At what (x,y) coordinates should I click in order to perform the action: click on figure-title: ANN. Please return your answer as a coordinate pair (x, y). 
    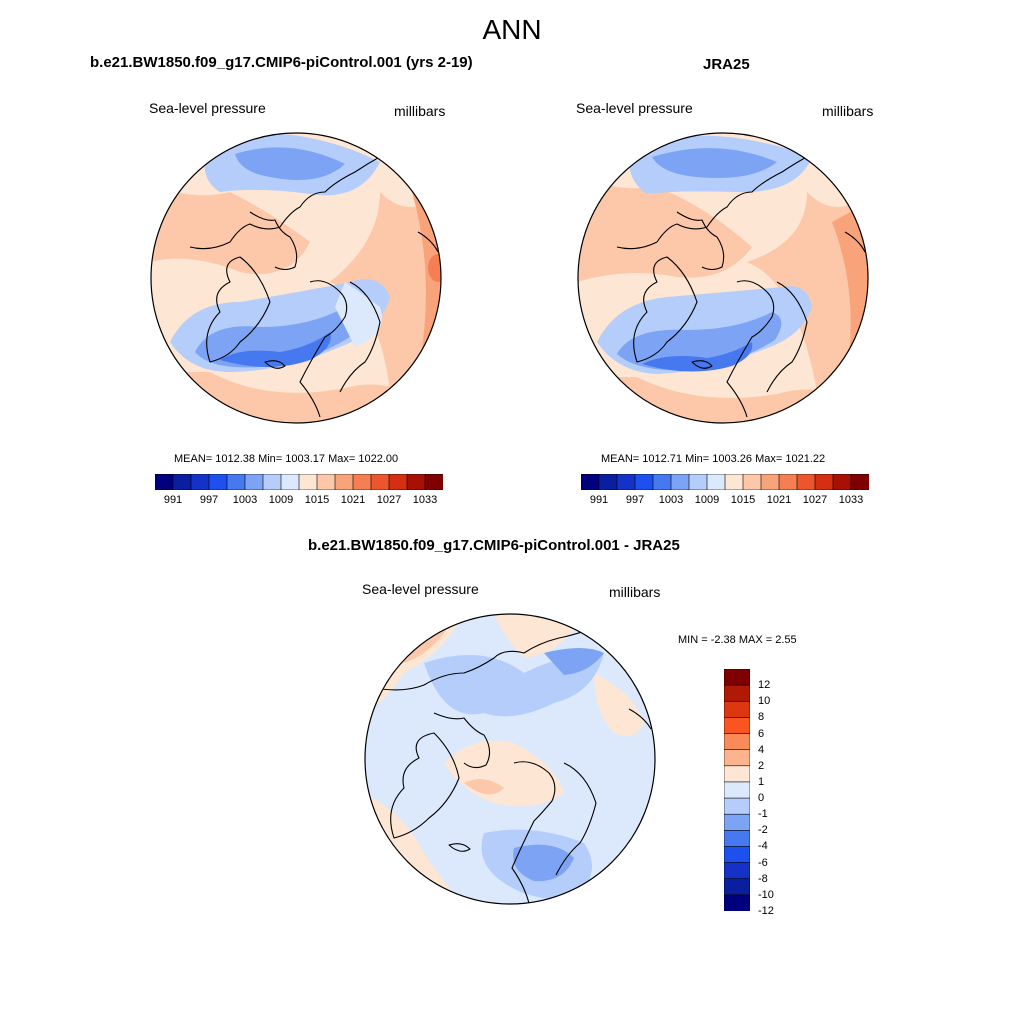
    Looking at the image, I should click on (512, 29).